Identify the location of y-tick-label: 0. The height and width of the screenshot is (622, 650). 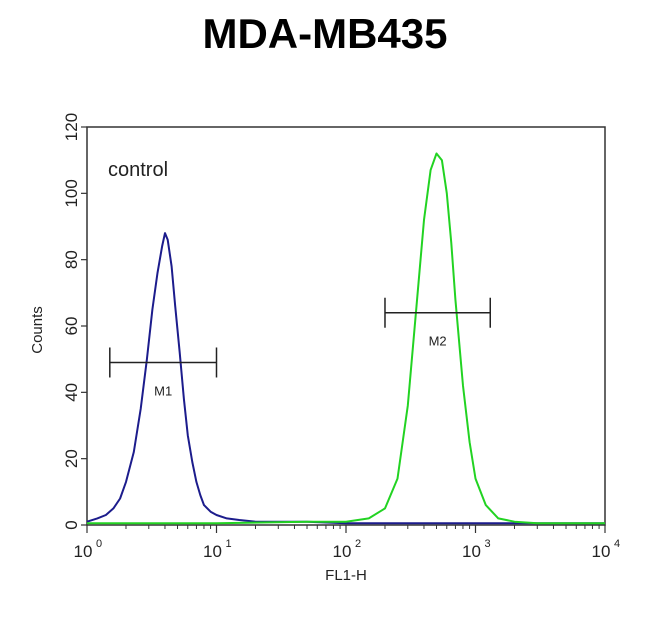
(71, 524).